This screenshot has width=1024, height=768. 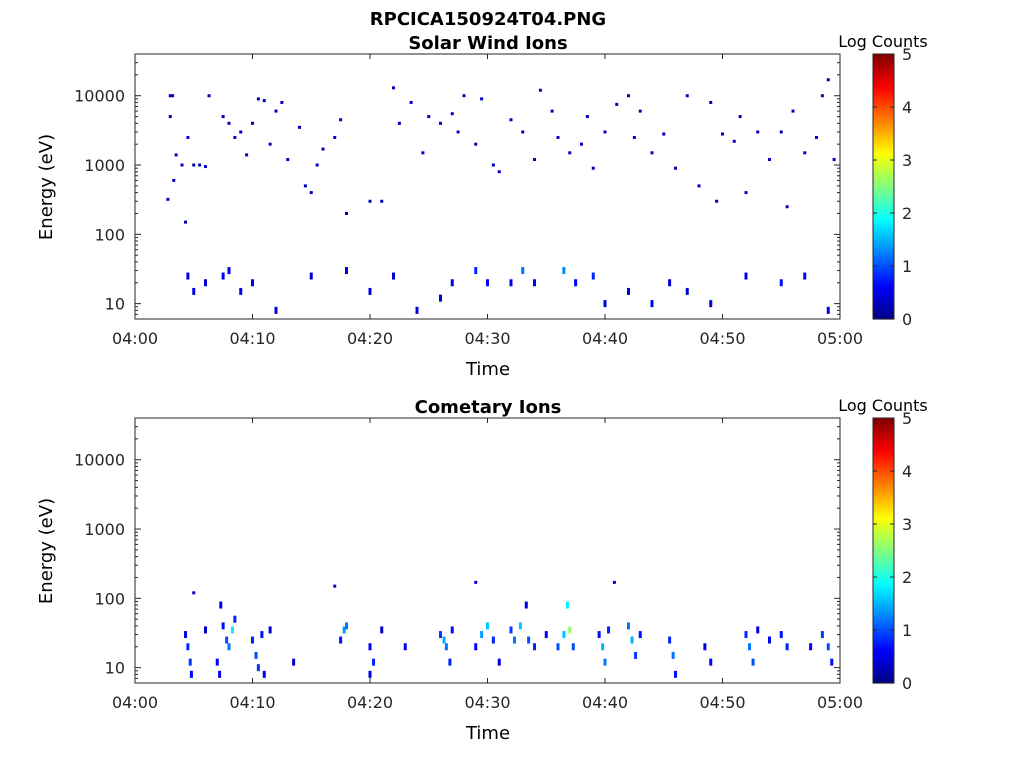 What do you see at coordinates (104, 529) in the screenshot?
I see `y-tick-label: 1000` at bounding box center [104, 529].